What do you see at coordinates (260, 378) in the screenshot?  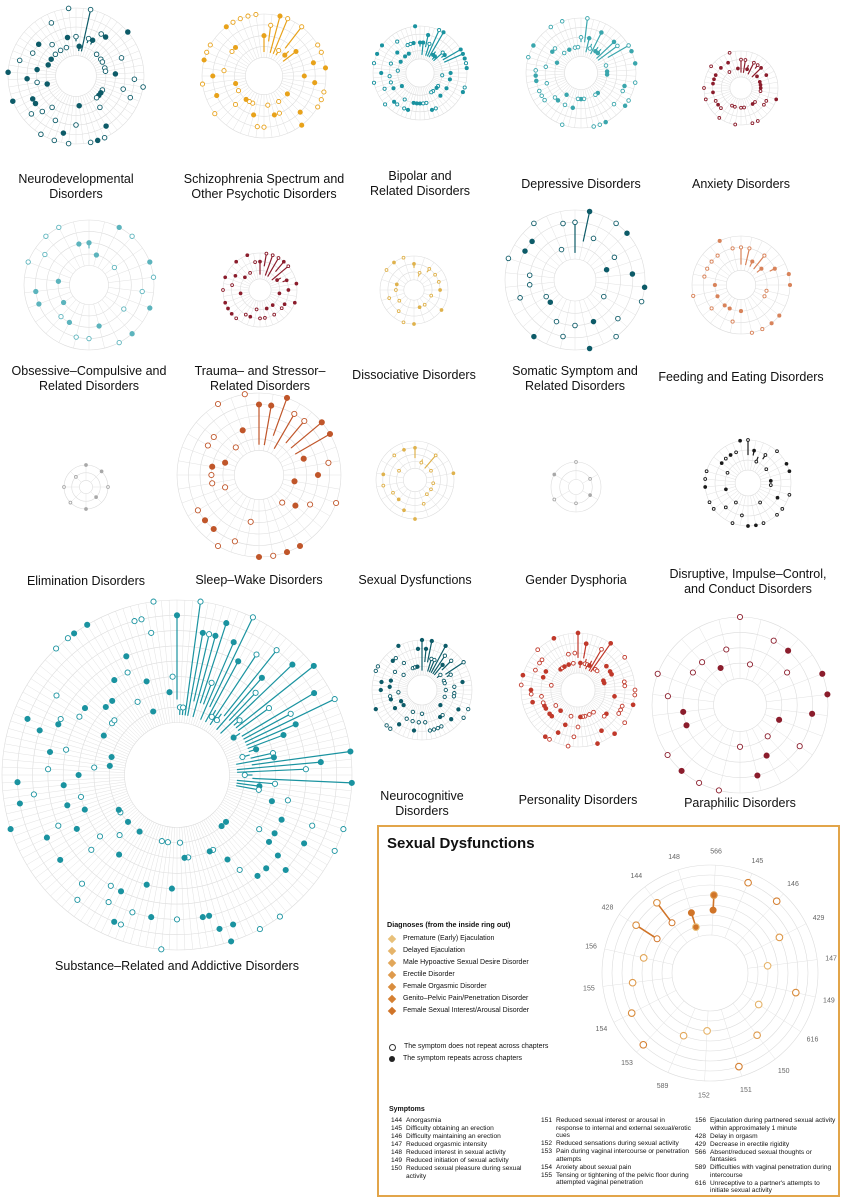 I see `chart-title: Trauma– and Stressor– Related Disorders` at bounding box center [260, 378].